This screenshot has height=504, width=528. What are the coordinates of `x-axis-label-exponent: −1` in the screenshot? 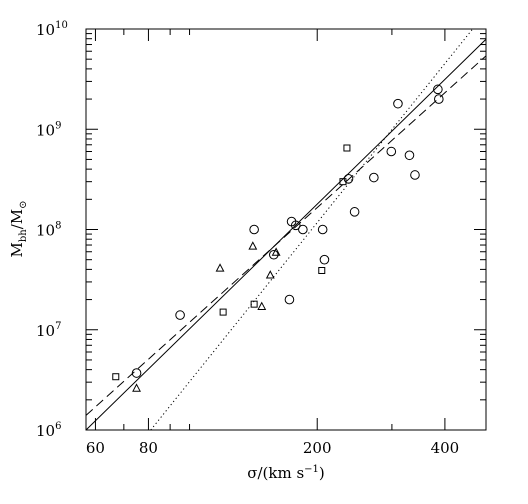 It's located at (311, 469).